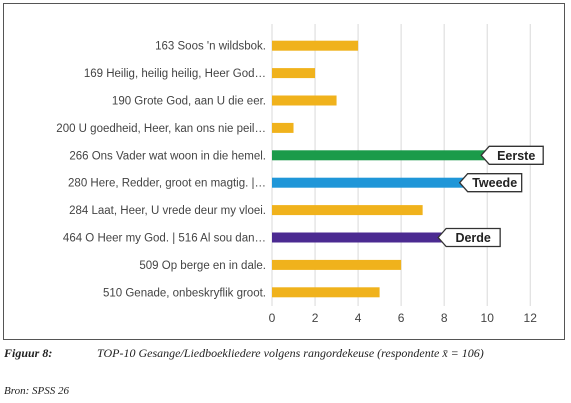 The width and height of the screenshot is (571, 403). What do you see at coordinates (36, 391) in the screenshot?
I see `source-note: Bron: SPSS 26` at bounding box center [36, 391].